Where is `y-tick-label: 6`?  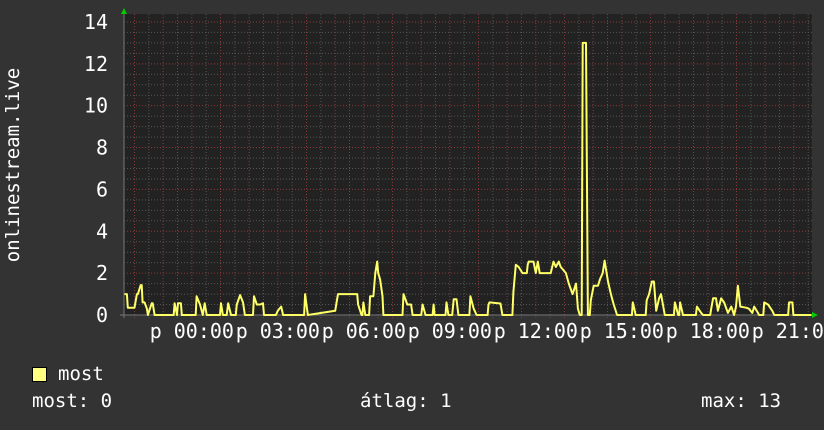
y-tick-label: 6 is located at coordinates (102, 189).